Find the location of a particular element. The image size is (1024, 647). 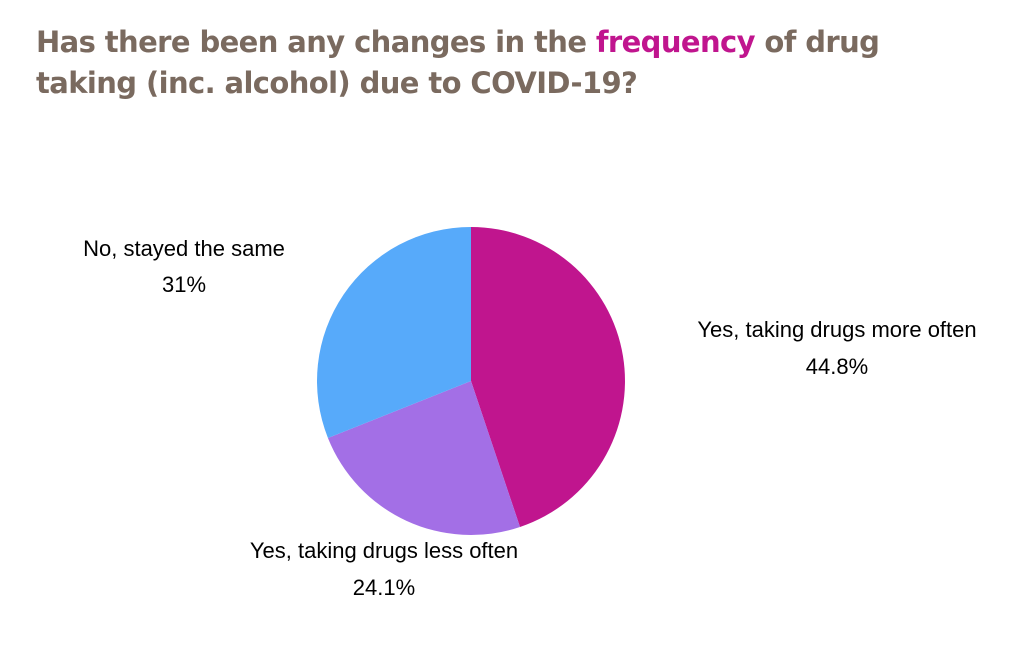

slice-label-2: No, stayed the same is located at coordinates (184, 248).